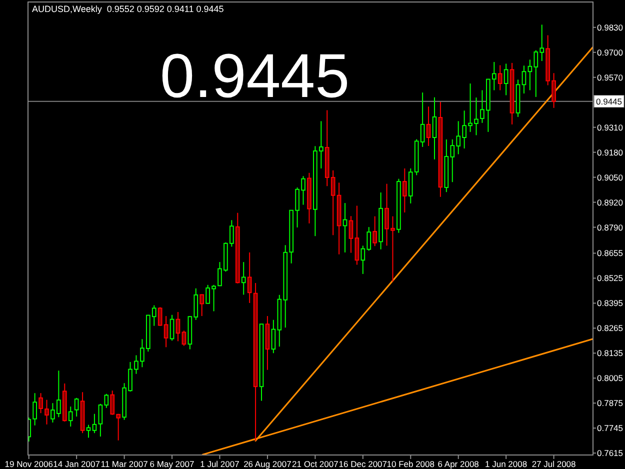 This screenshot has height=469, width=625. Describe the element at coordinates (220, 464) in the screenshot. I see `x-tick-label: 1 Jul 2007` at that location.